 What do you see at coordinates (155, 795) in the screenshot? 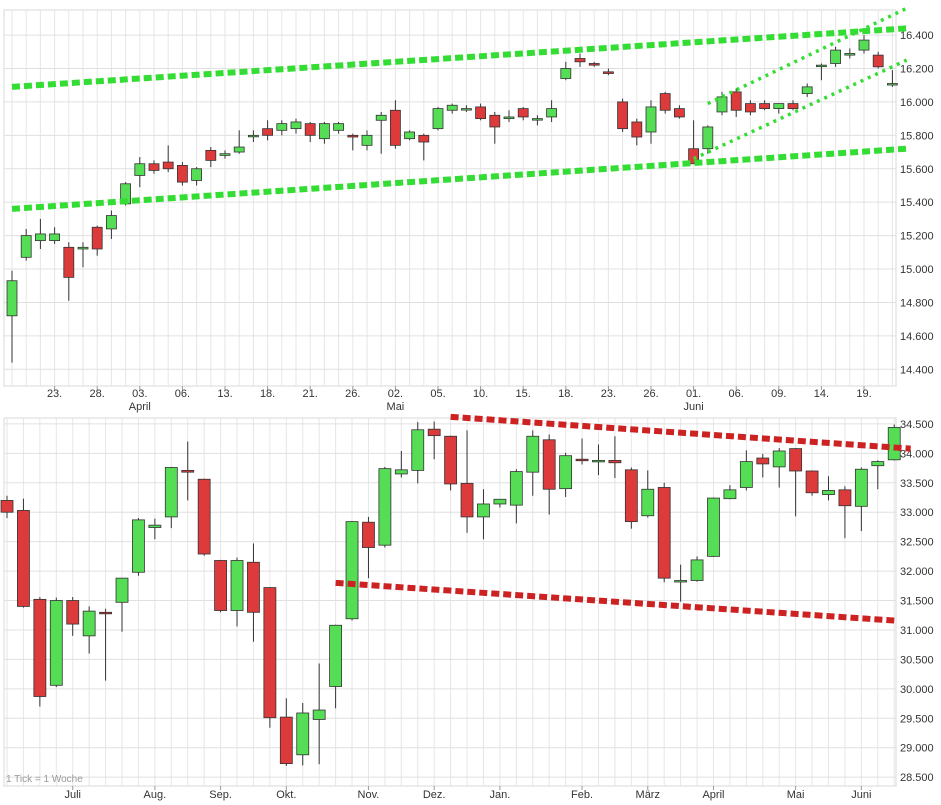
I see `x-tick-label: Aug.` at bounding box center [155, 795].